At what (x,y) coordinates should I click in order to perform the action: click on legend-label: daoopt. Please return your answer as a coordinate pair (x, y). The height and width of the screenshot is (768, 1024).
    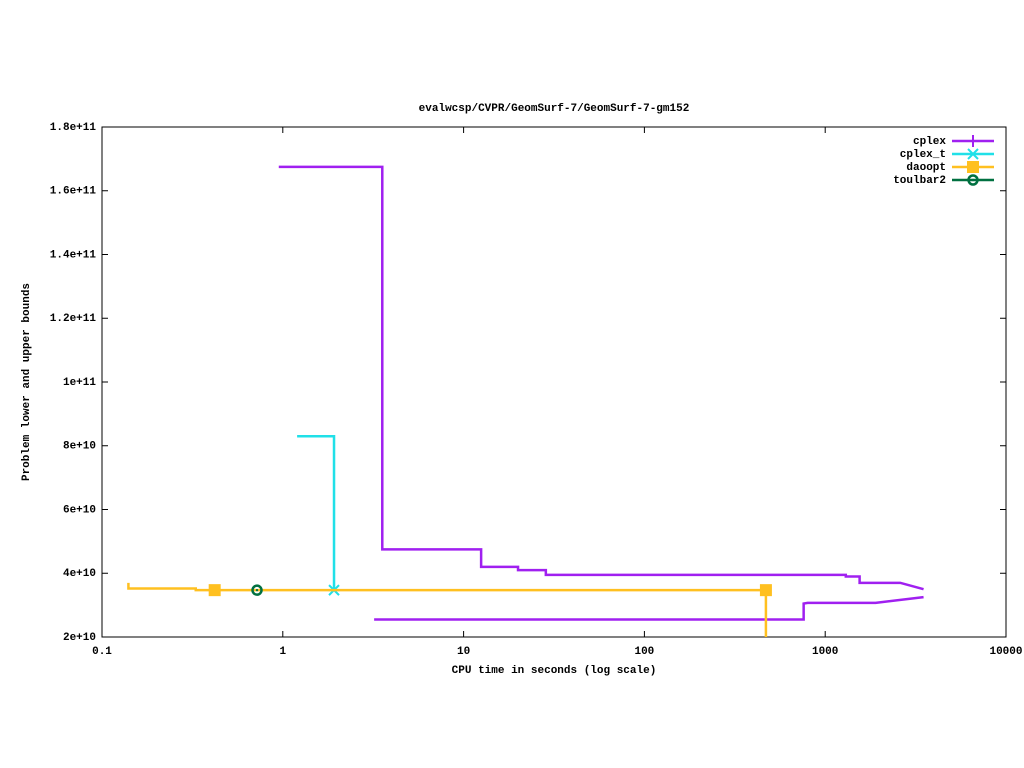
    Looking at the image, I should click on (926, 168).